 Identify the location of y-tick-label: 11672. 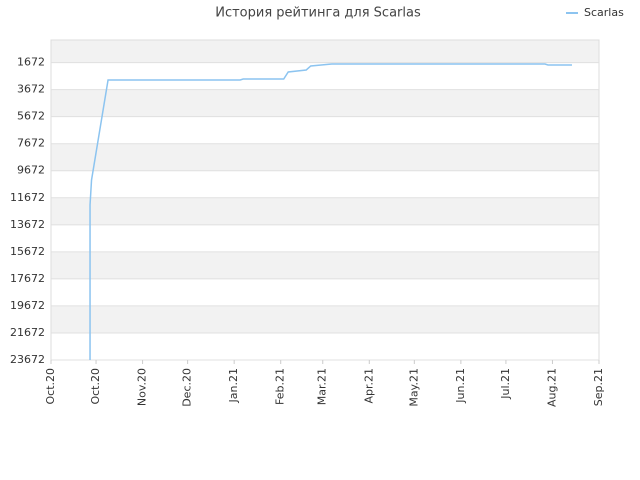
(27, 197).